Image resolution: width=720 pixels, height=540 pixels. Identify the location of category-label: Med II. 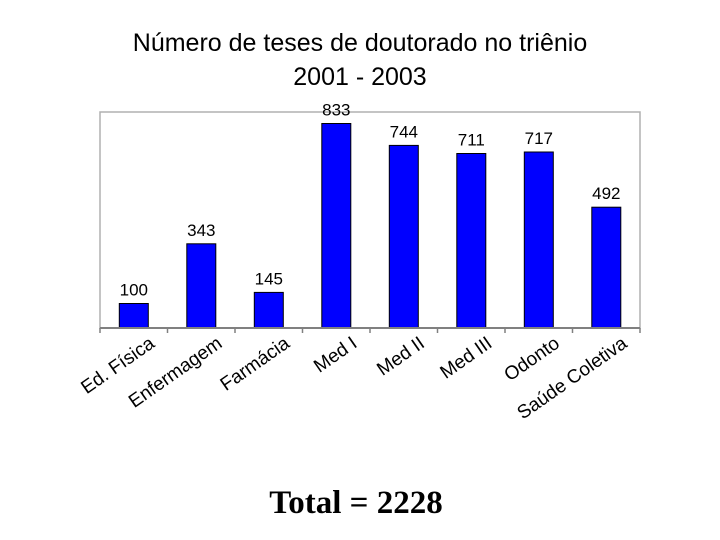
(400, 356).